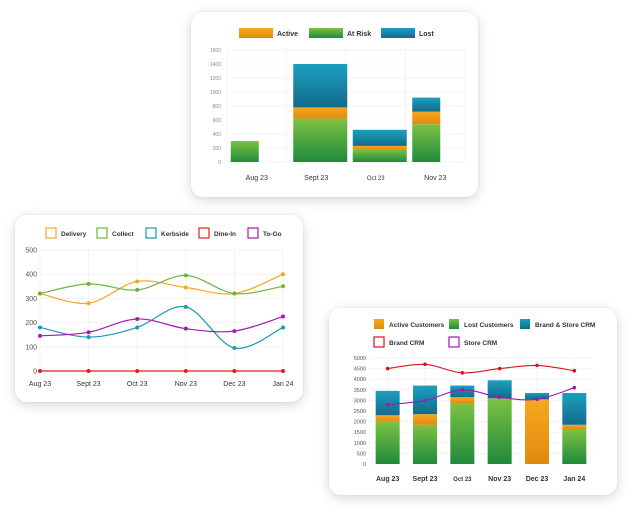  I want to click on y-tick-label: 0, so click(35, 372).